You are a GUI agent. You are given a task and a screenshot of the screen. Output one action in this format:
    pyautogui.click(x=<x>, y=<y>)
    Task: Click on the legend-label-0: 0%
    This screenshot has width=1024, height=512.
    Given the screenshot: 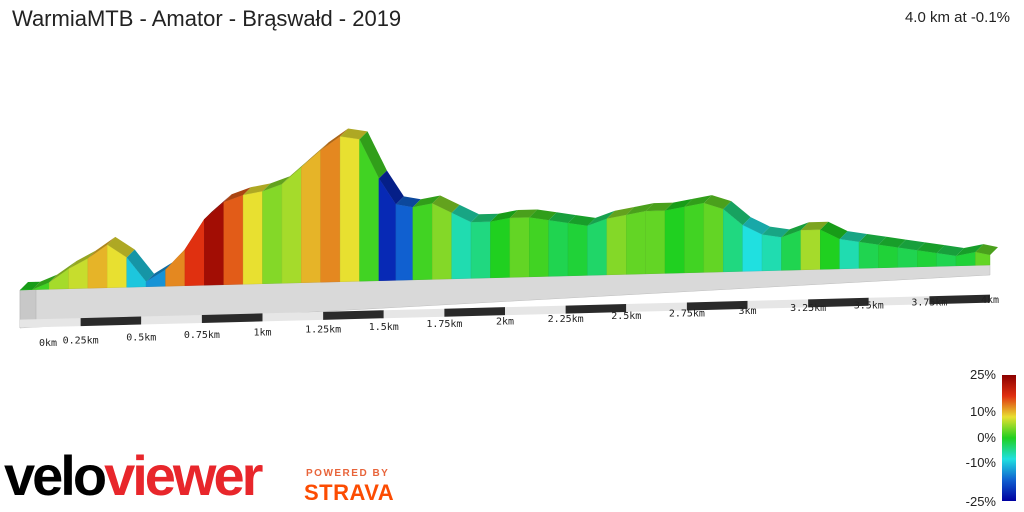 What is the action you would take?
    pyautogui.click(x=986, y=437)
    